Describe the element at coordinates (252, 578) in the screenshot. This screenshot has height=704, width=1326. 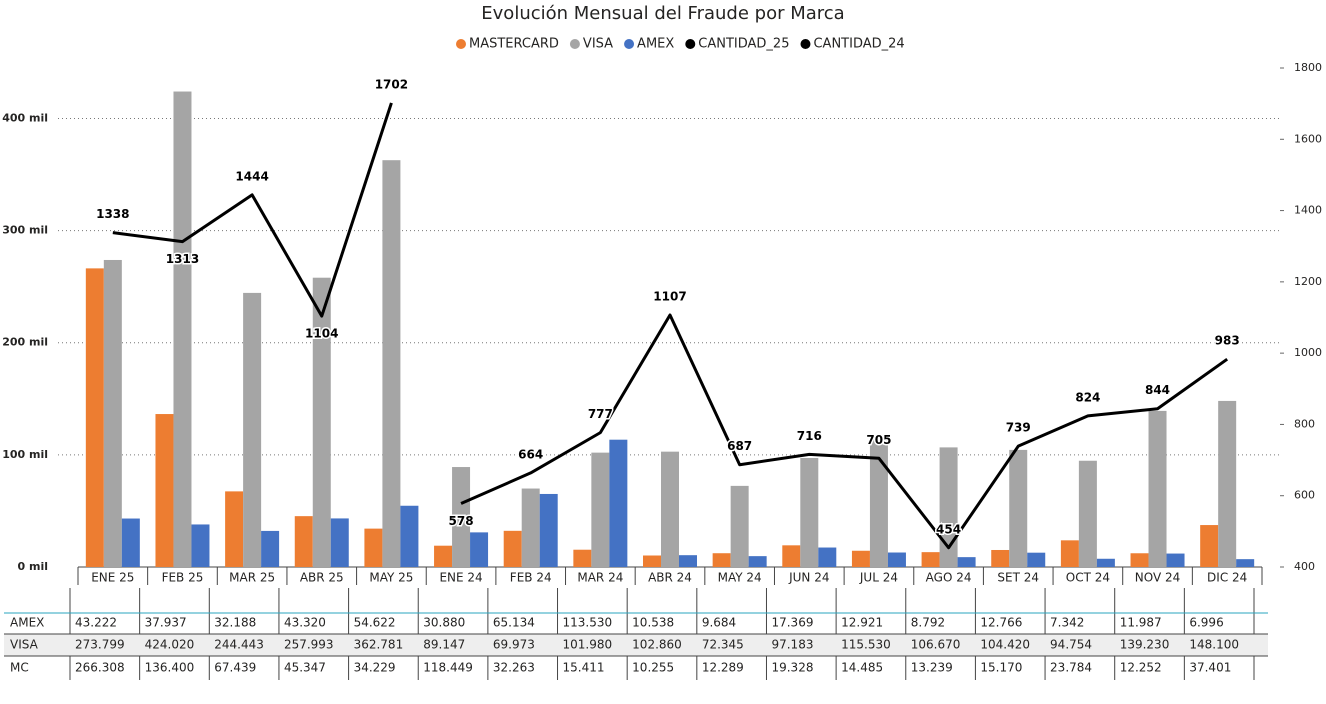
I see `x-tick-label: MAR 25` at that location.